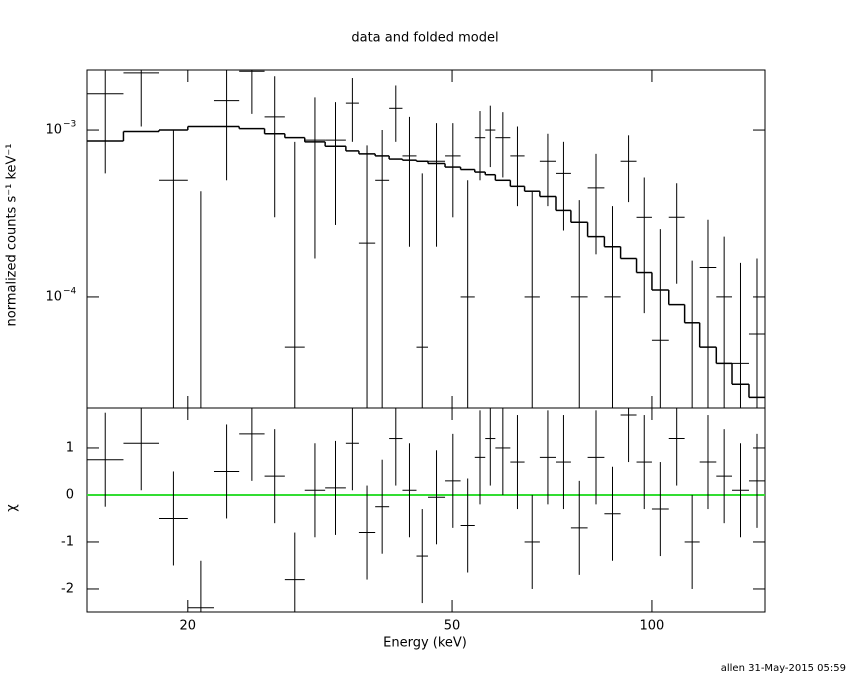 The width and height of the screenshot is (850, 680). I want to click on y2-tick-label: -1, so click(67, 541).